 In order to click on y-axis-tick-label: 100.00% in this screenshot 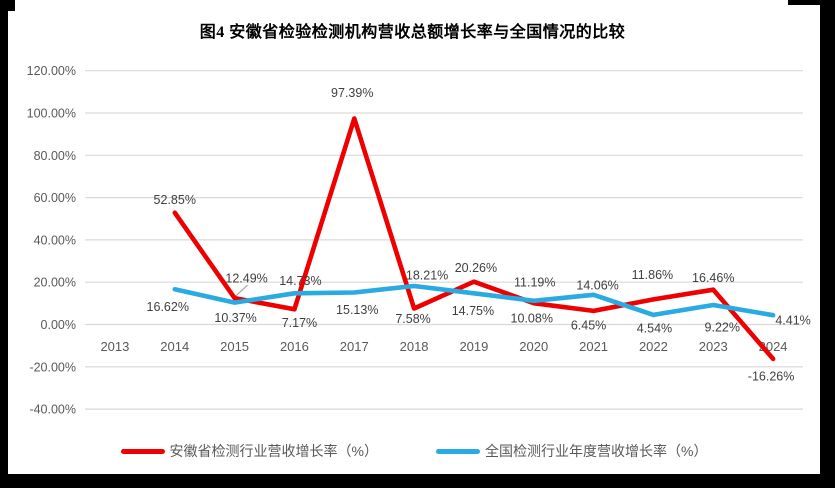, I will do `click(51, 114)`.